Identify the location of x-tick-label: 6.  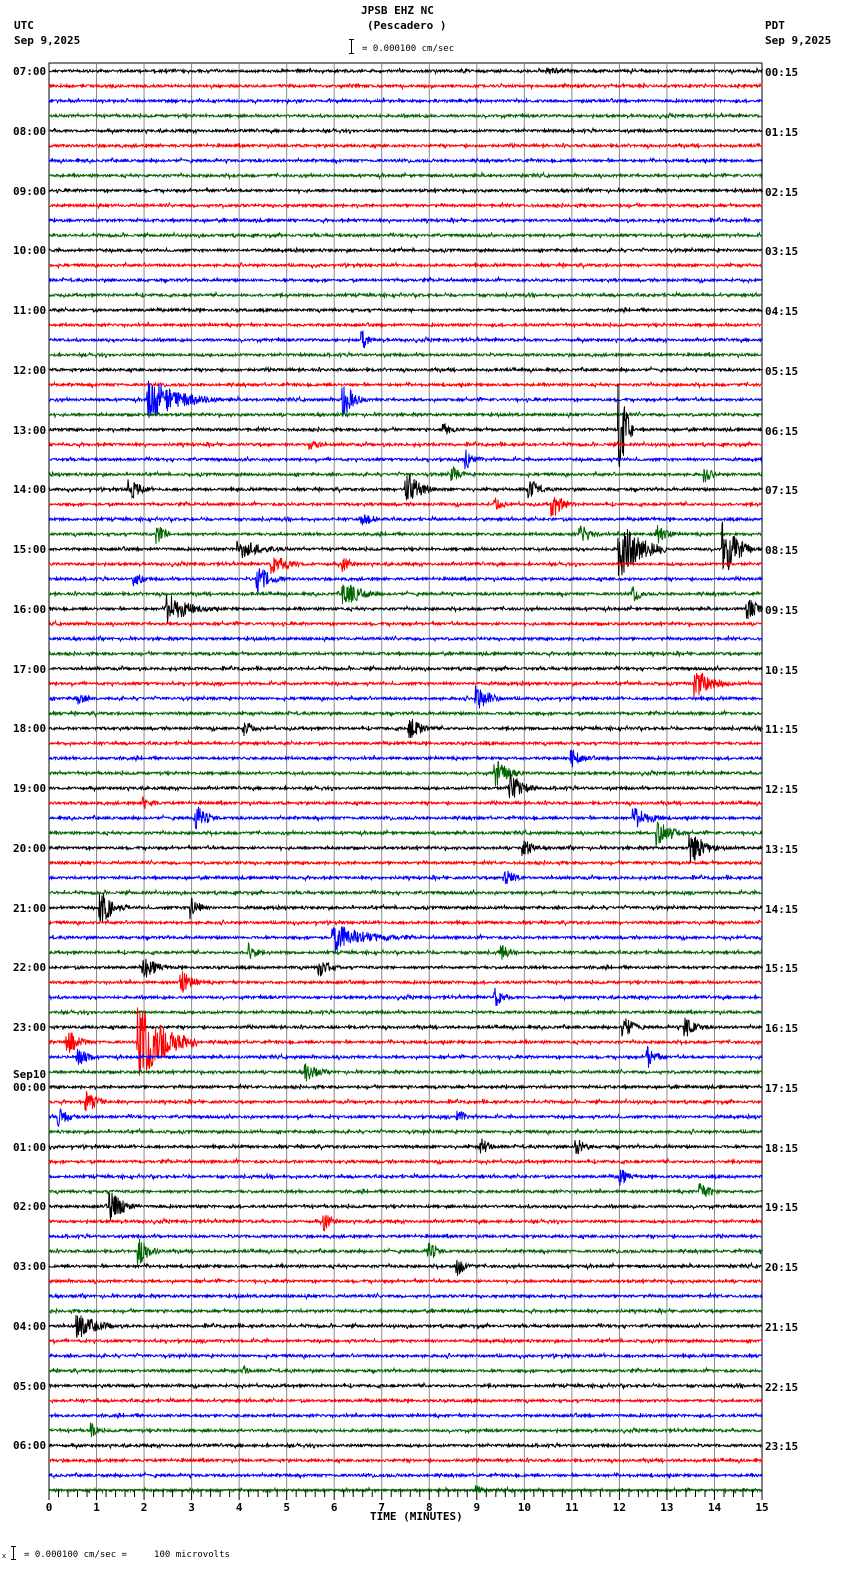
(334, 1507).